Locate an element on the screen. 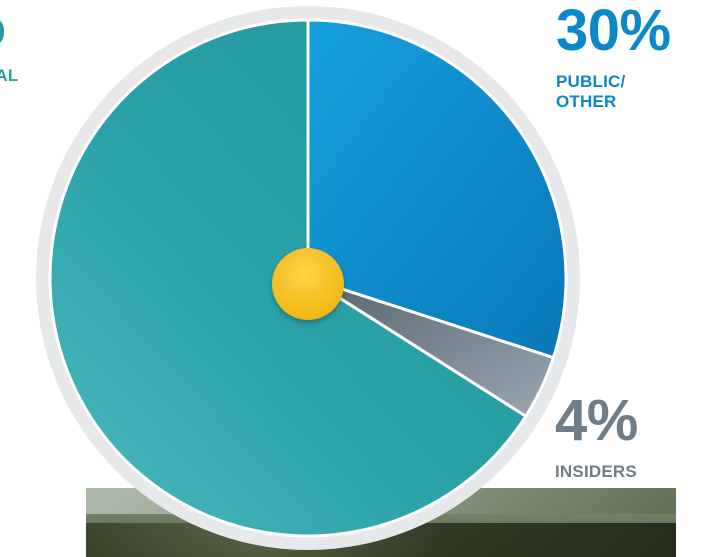  institutional-label-group: % TIONAL is located at coordinates (9, 43).